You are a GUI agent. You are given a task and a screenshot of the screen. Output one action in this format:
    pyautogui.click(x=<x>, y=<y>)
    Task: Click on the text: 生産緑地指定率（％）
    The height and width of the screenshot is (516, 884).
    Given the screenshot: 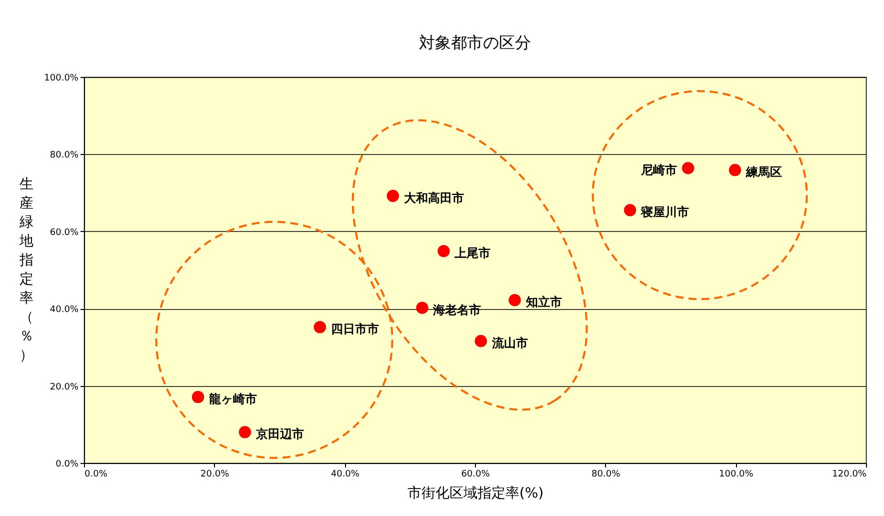 What is the action you would take?
    pyautogui.click(x=27, y=270)
    